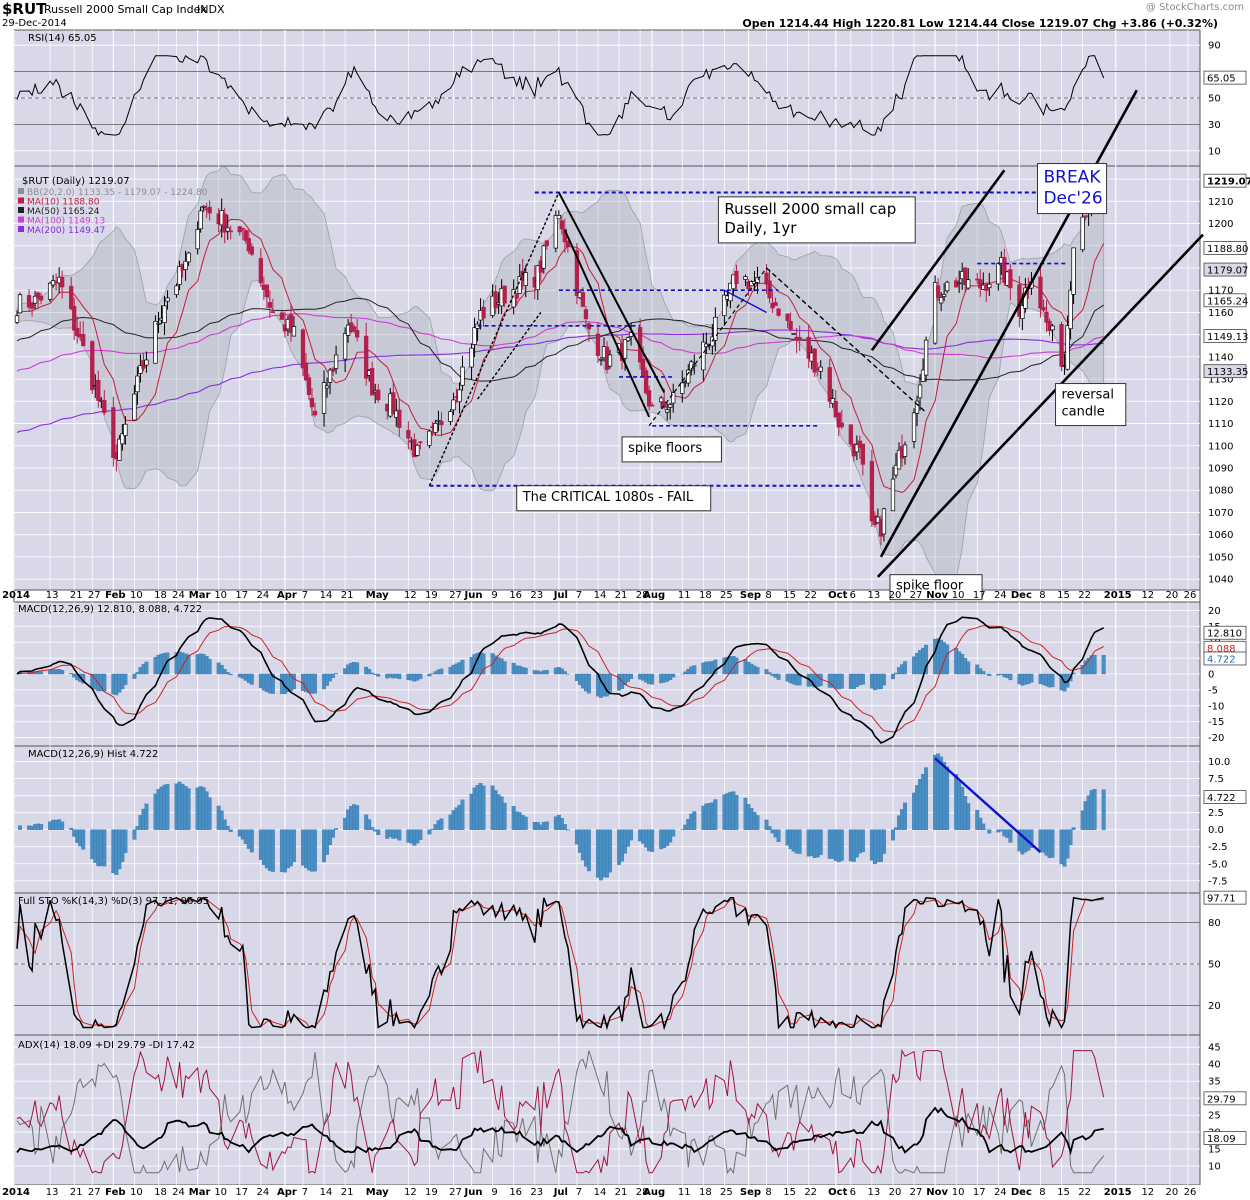 The height and width of the screenshot is (1200, 1250). I want to click on y-tick-label: 90, so click(1214, 46).